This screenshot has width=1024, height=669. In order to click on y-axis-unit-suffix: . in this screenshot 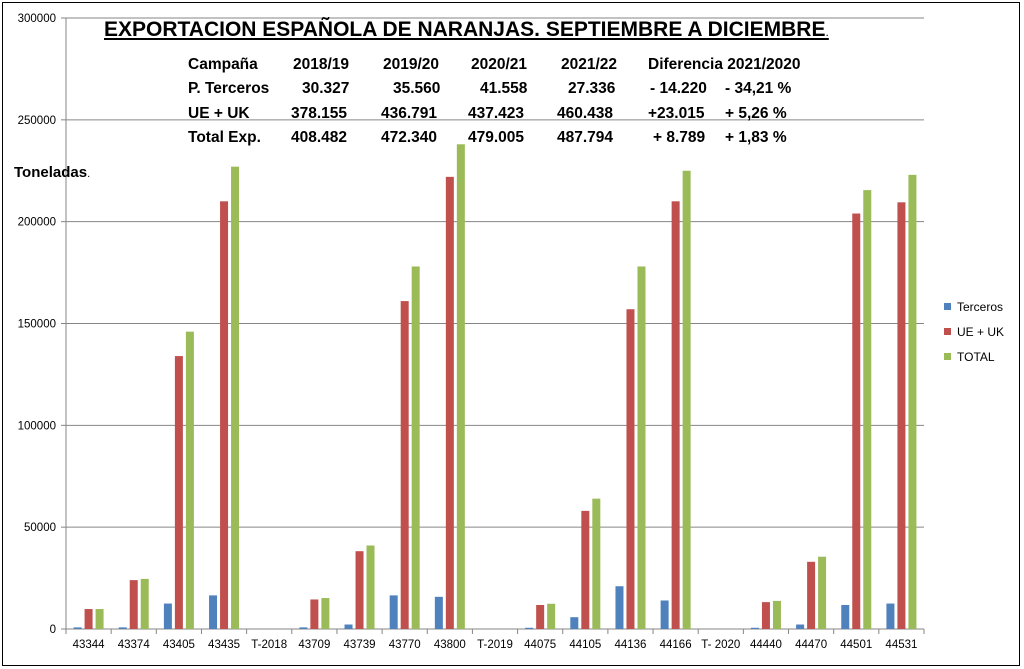, I will do `click(89, 174)`.